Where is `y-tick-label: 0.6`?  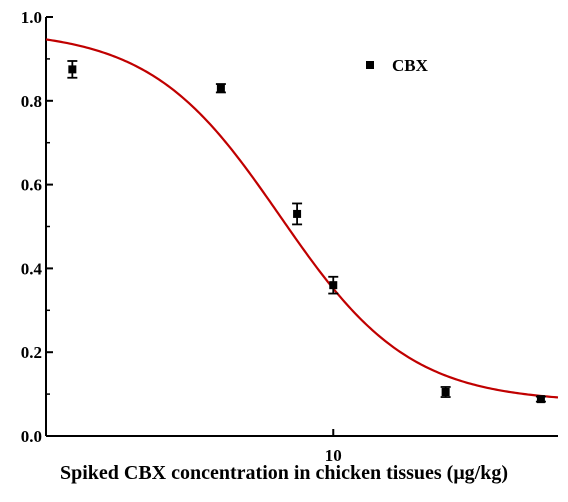 y-tick-label: 0.6 is located at coordinates (31, 185).